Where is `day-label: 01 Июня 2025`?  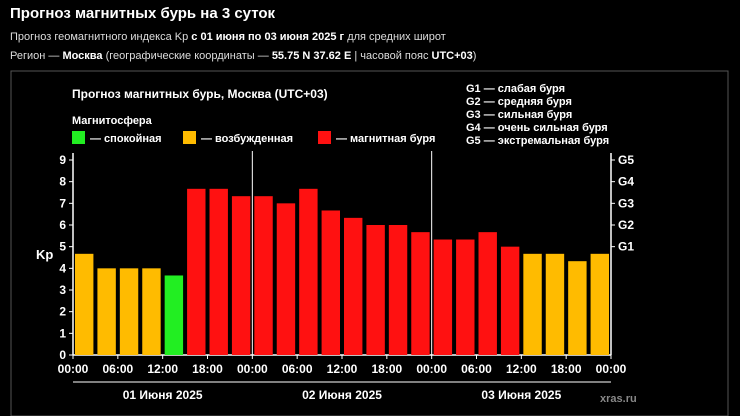
day-label: 01 Июня 2025 is located at coordinates (163, 395).